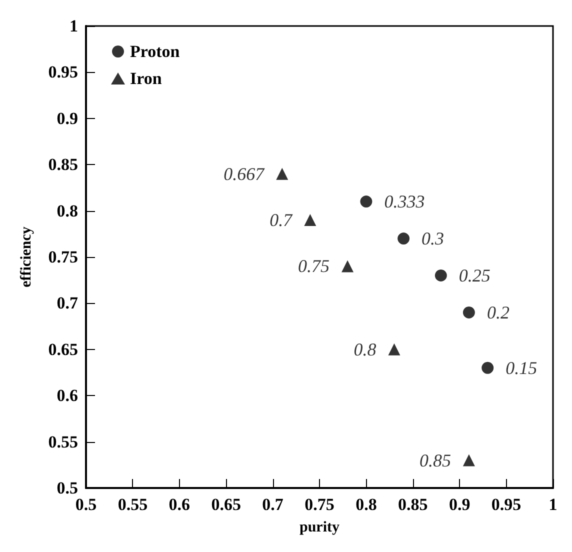 Image resolution: width=572 pixels, height=552 pixels. Describe the element at coordinates (273, 504) in the screenshot. I see `x-tick-label: 0.7` at that location.